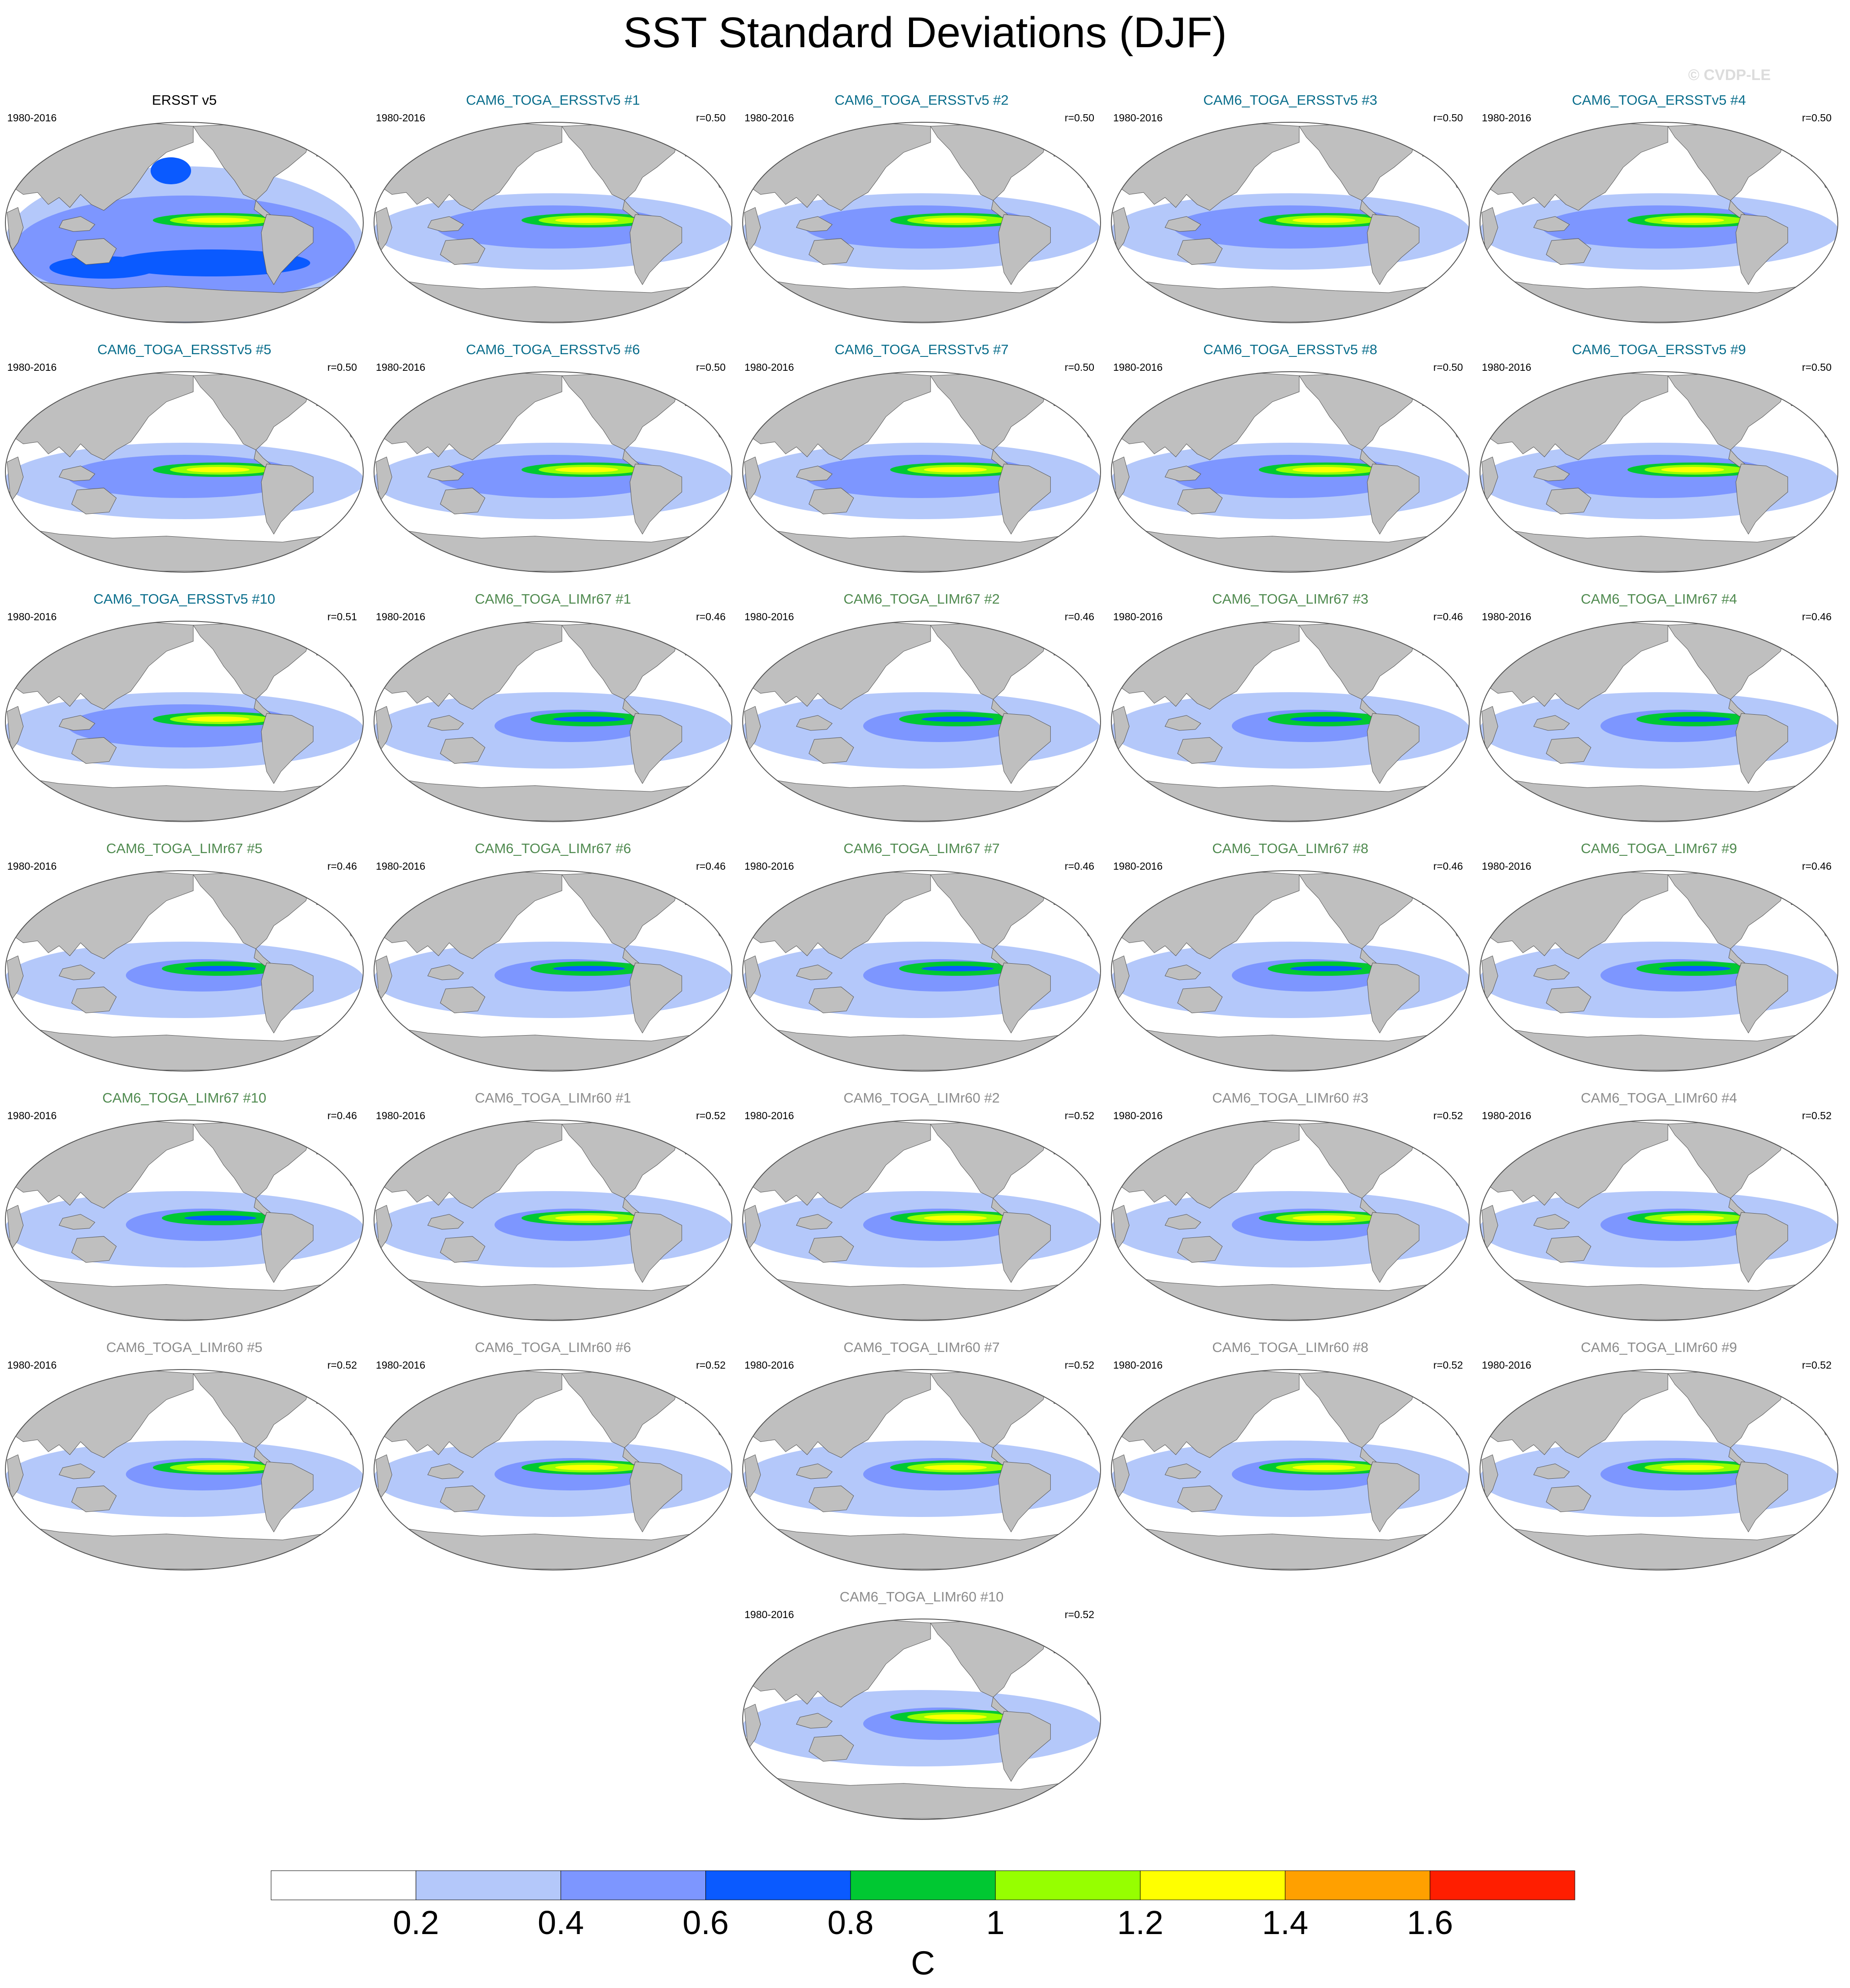  What do you see at coordinates (1430, 1922) in the screenshot?
I see `colorbar-tick-label: 1.6` at bounding box center [1430, 1922].